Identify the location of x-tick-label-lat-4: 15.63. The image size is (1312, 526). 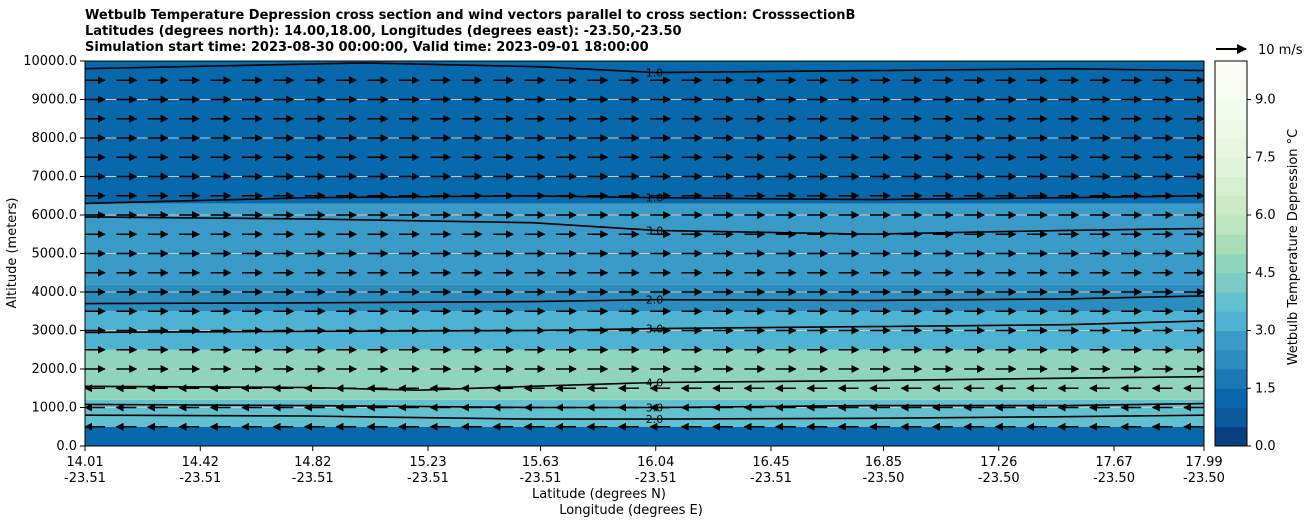
(540, 462).